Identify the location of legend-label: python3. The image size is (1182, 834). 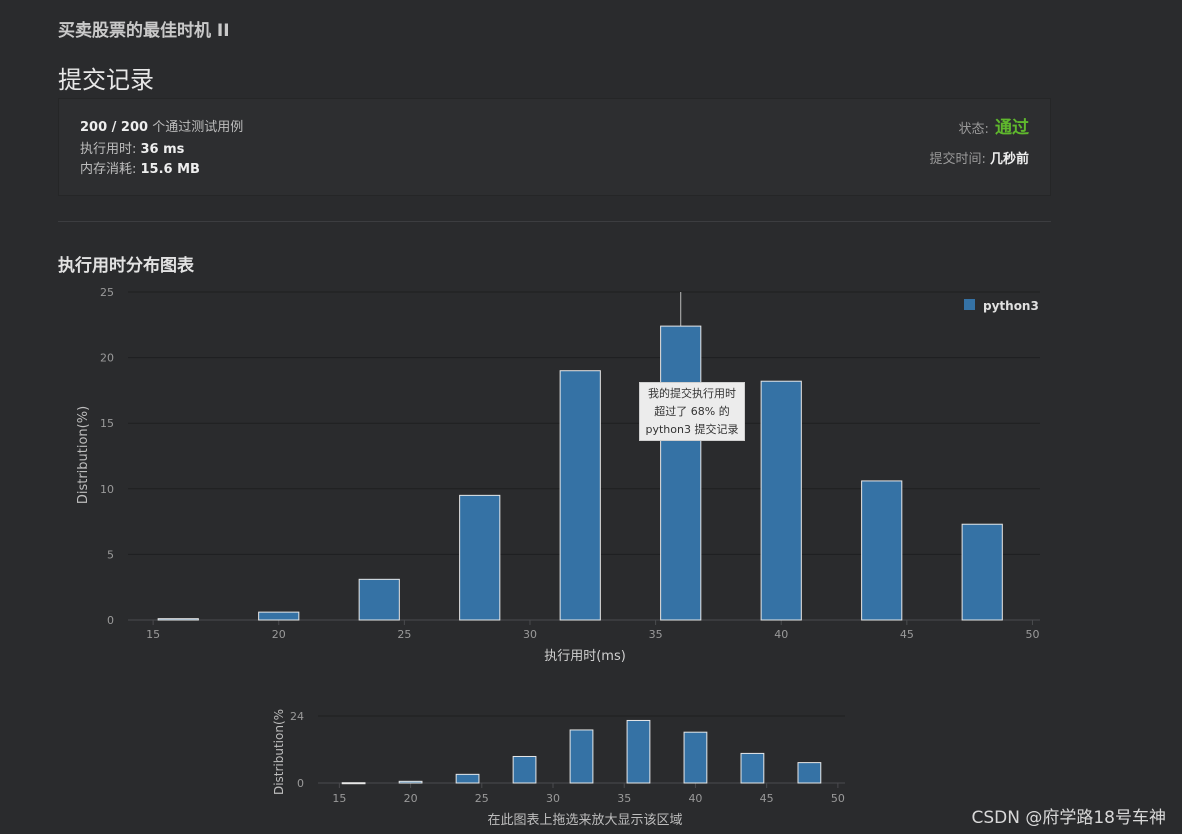
(1011, 306).